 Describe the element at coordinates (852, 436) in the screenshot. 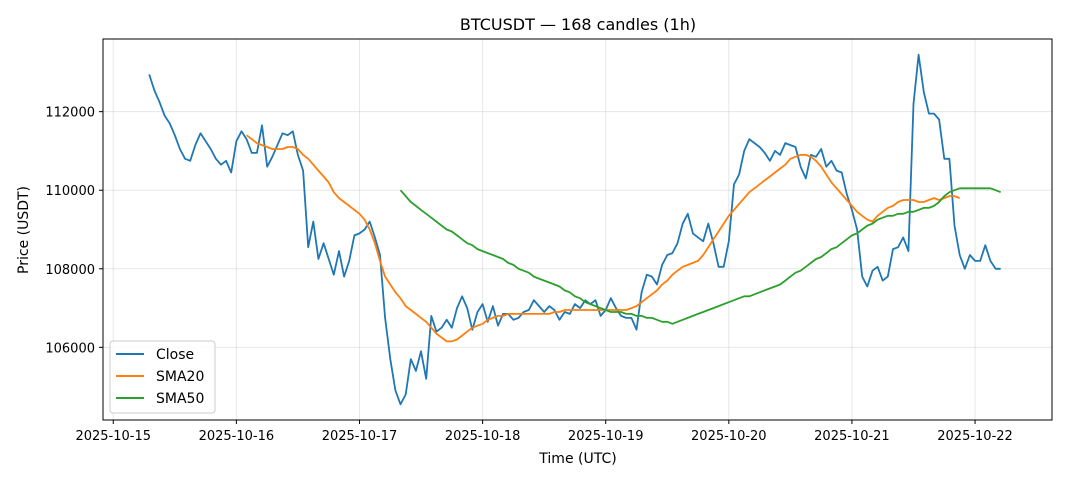

I see `x-tick-label: 2025-10-21` at that location.